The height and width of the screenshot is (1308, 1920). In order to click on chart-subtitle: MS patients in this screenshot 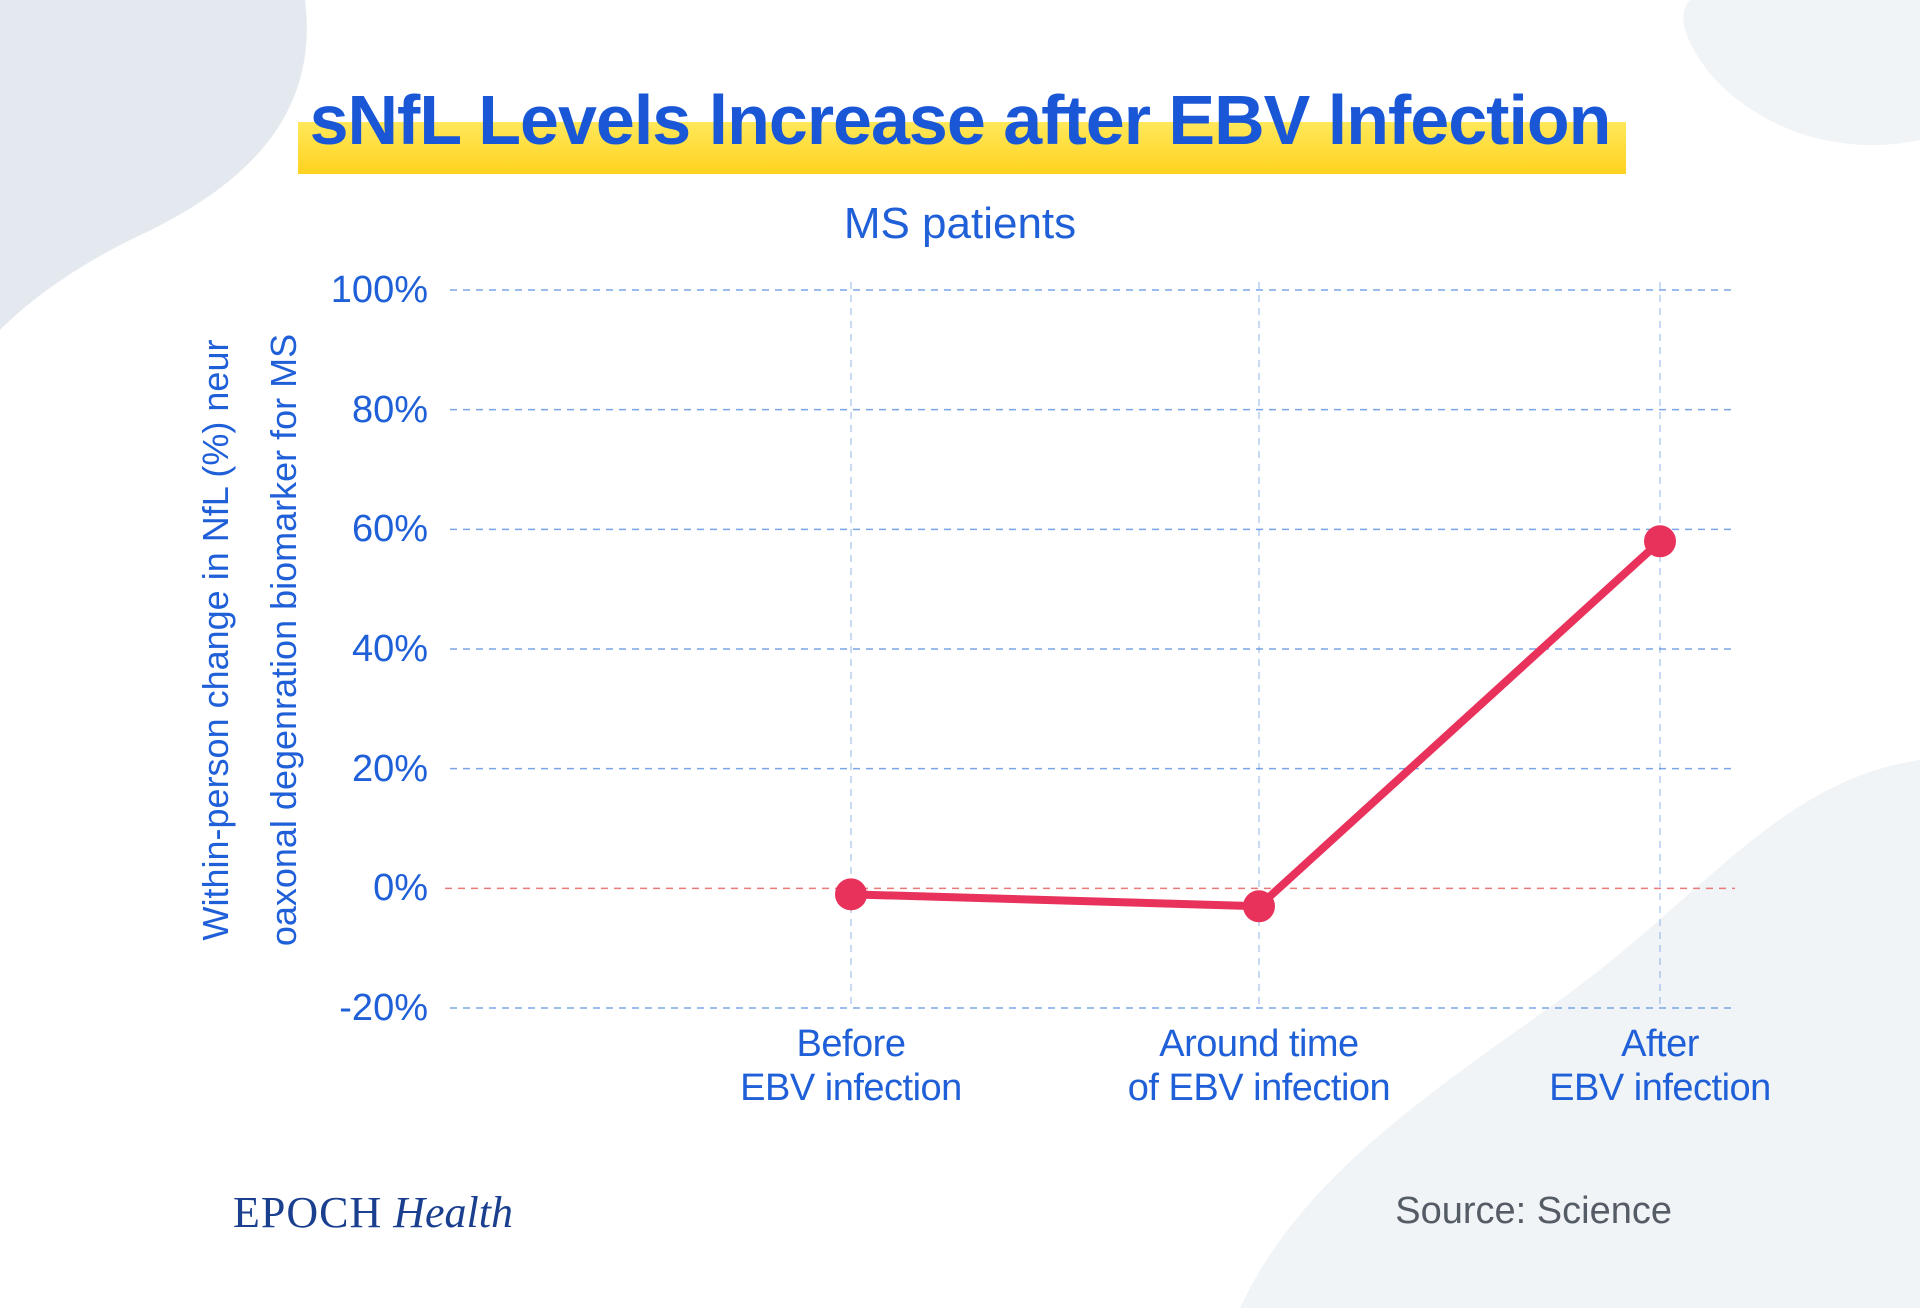, I will do `click(960, 223)`.